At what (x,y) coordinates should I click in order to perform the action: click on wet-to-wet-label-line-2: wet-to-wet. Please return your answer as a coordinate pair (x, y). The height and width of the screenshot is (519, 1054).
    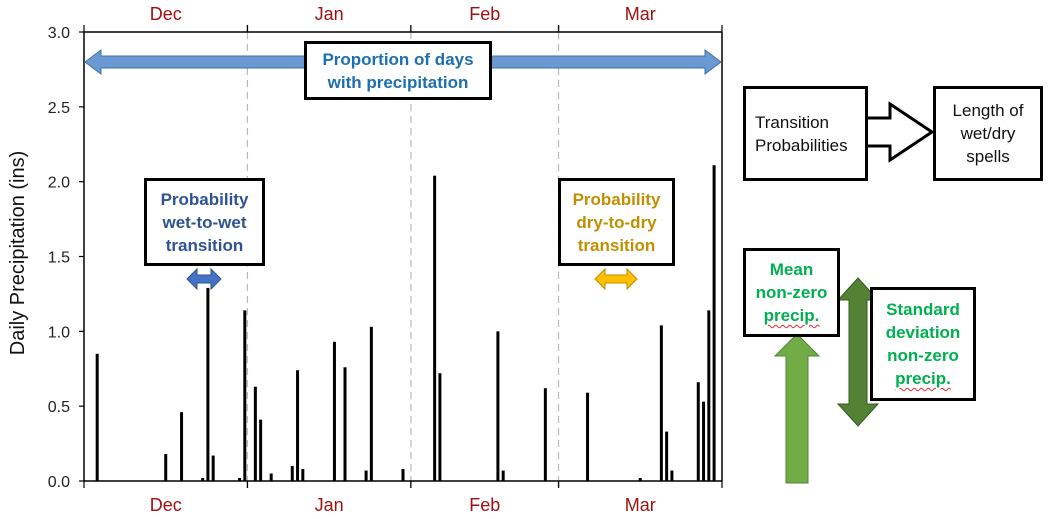
    Looking at the image, I should click on (204, 222).